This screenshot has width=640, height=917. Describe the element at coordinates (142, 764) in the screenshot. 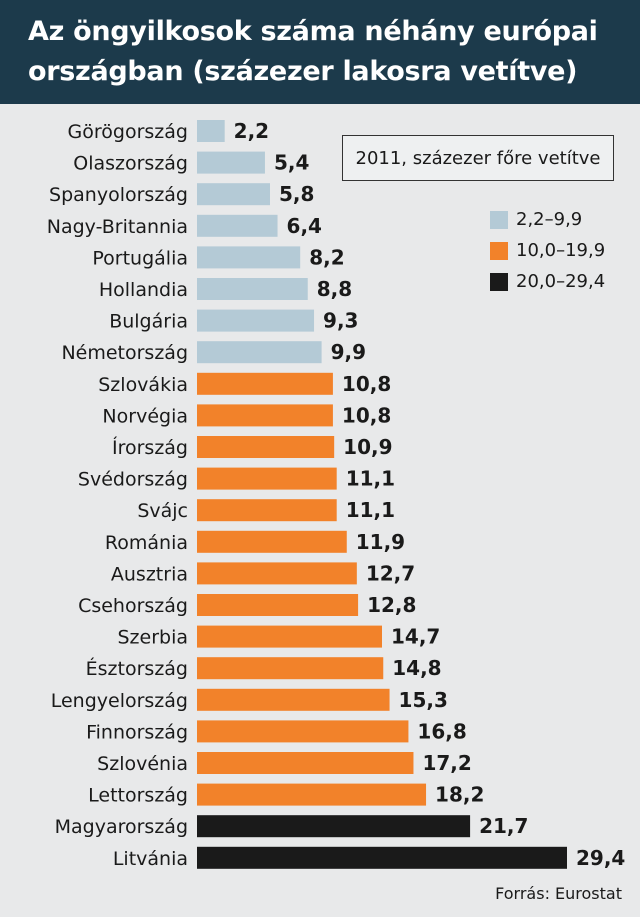

I see `category-label: Szlovénia` at that location.